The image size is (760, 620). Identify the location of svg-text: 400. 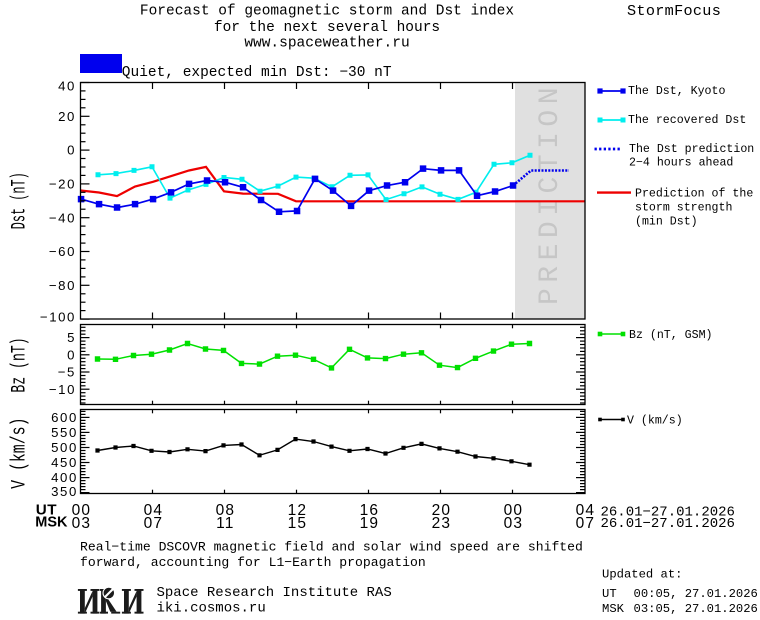
(64, 477).